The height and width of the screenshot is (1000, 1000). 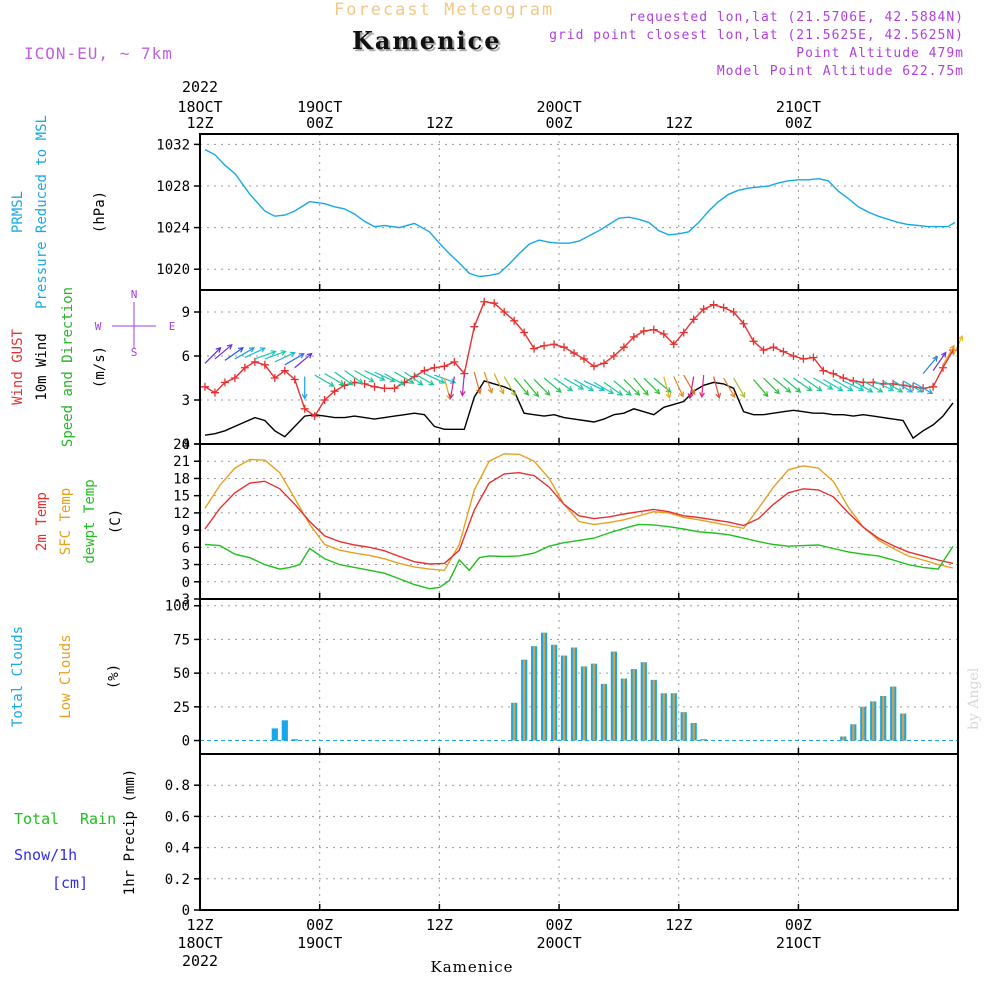 What do you see at coordinates (68, 367) in the screenshot?
I see `axis-label: Speed and Direction` at bounding box center [68, 367].